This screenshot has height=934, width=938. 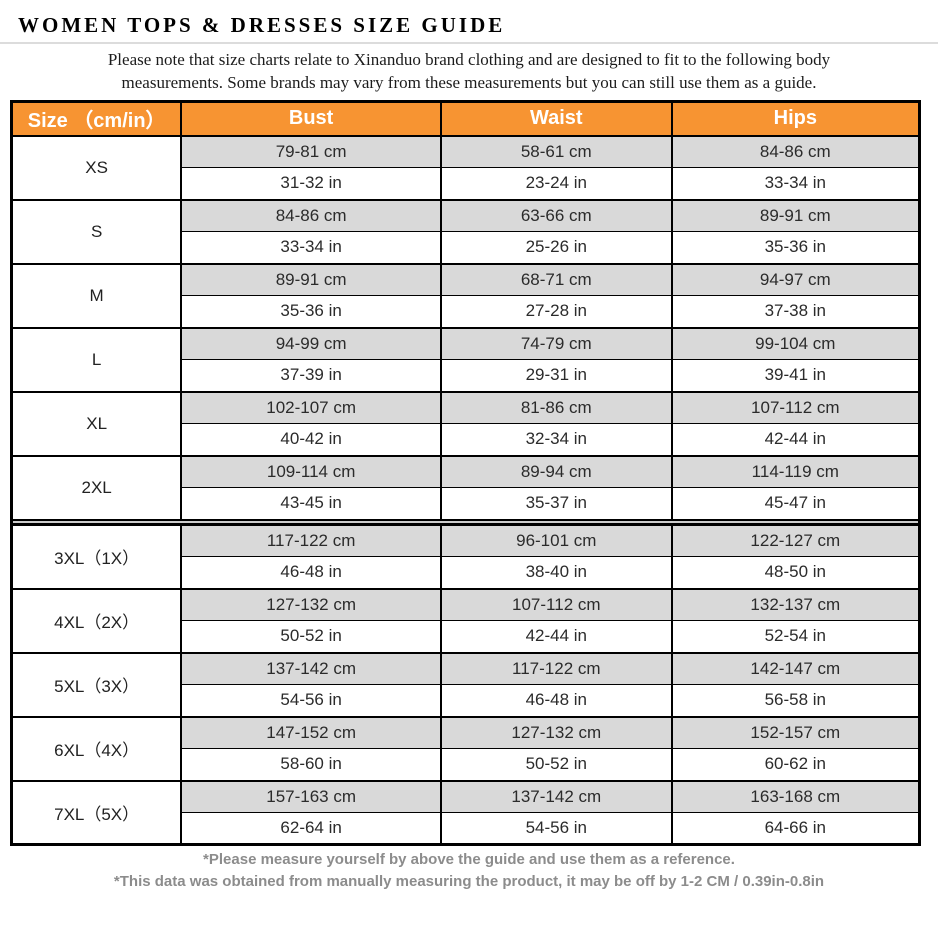 I want to click on hips-cm-cell: 152-157 cm, so click(x=795, y=732).